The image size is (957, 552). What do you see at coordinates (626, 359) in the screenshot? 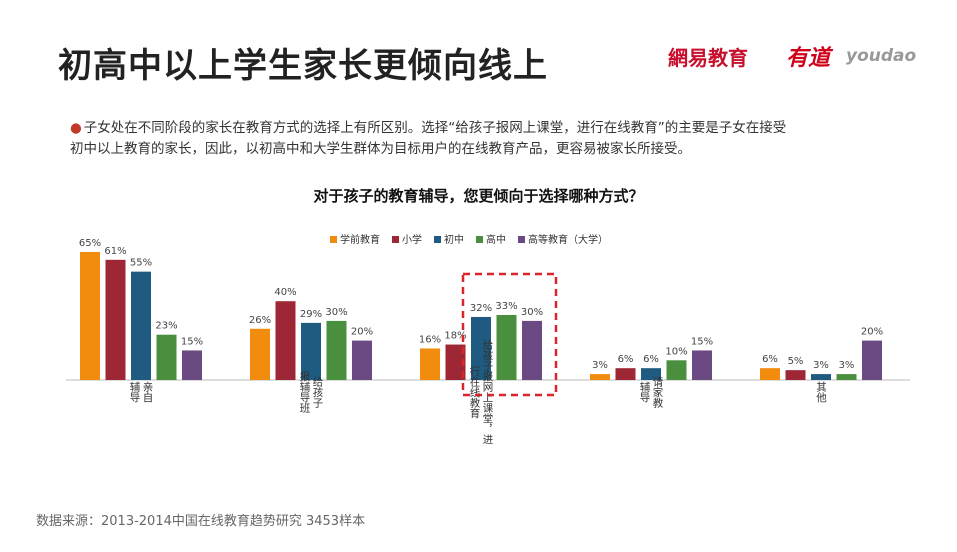
I see `data-label-3-1: 6%` at bounding box center [626, 359].